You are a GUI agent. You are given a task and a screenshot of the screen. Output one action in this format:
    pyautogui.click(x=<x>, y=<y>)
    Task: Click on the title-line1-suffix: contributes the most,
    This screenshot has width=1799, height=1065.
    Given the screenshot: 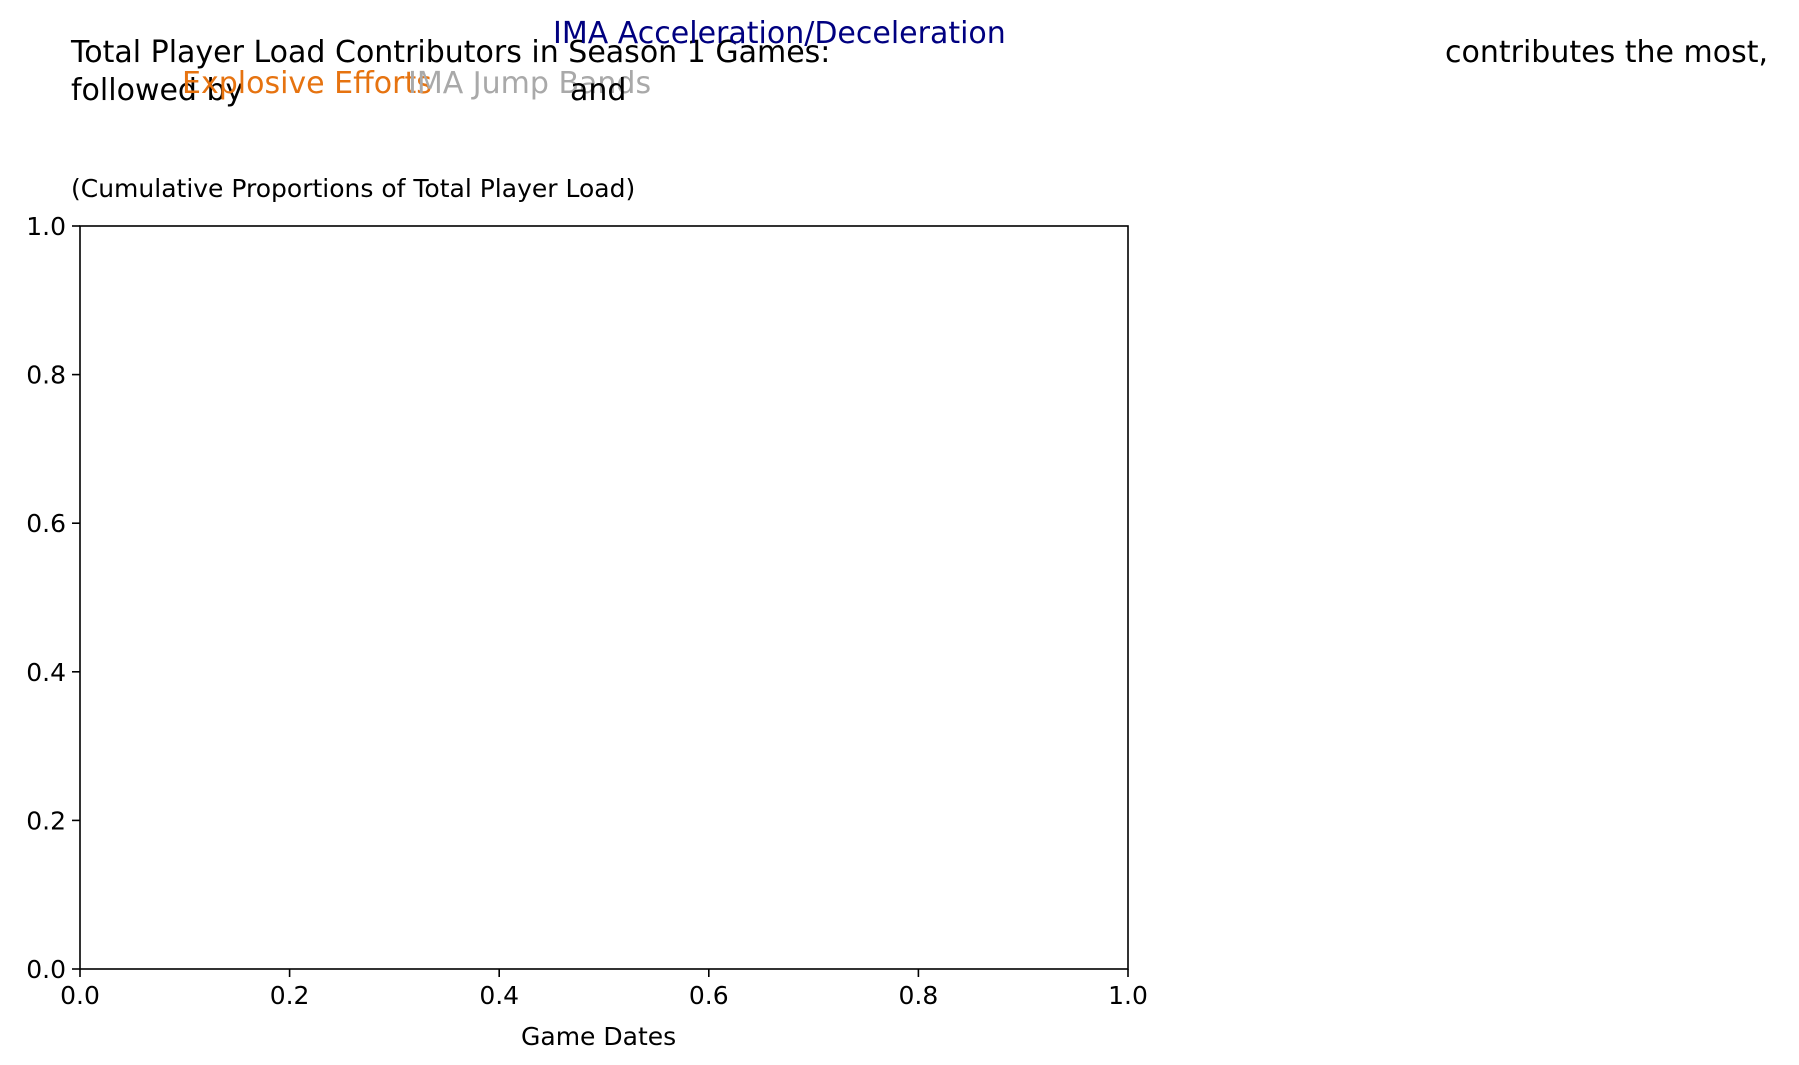 What is the action you would take?
    pyautogui.click(x=1607, y=52)
    